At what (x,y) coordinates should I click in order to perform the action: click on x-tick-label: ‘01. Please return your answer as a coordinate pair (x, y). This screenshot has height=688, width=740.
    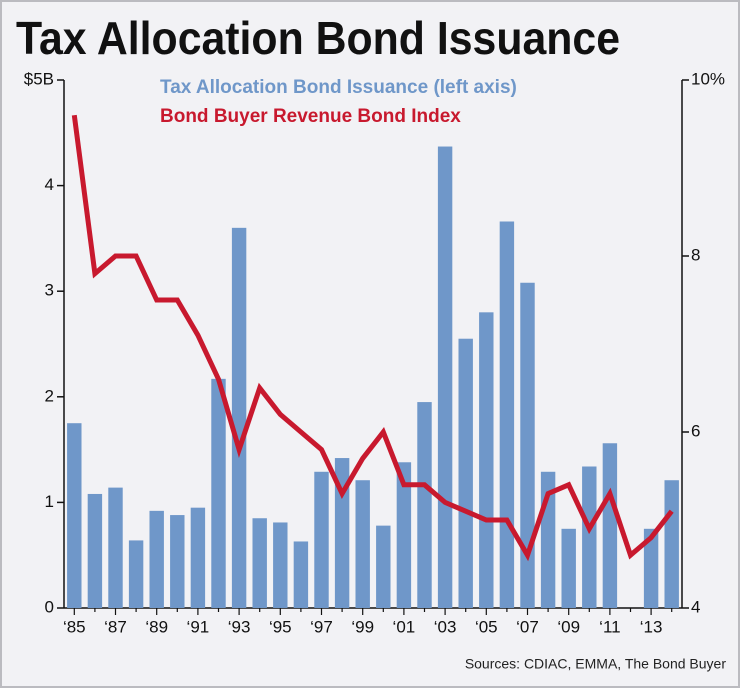
    Looking at the image, I should click on (404, 626).